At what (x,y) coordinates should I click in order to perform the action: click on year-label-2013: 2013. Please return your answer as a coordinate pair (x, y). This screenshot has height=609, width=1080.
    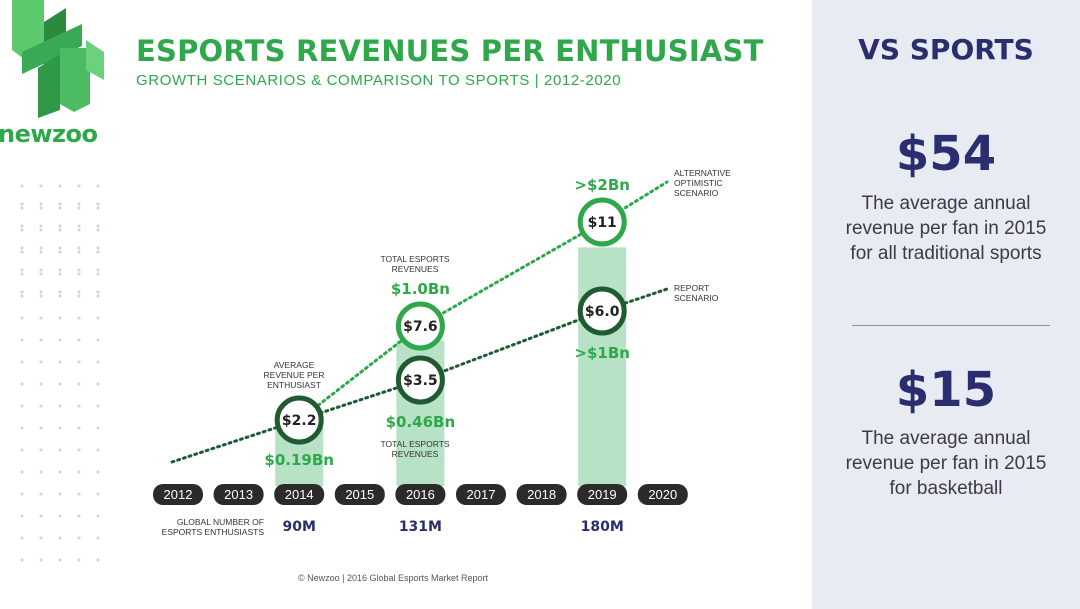
    Looking at the image, I should click on (238, 494).